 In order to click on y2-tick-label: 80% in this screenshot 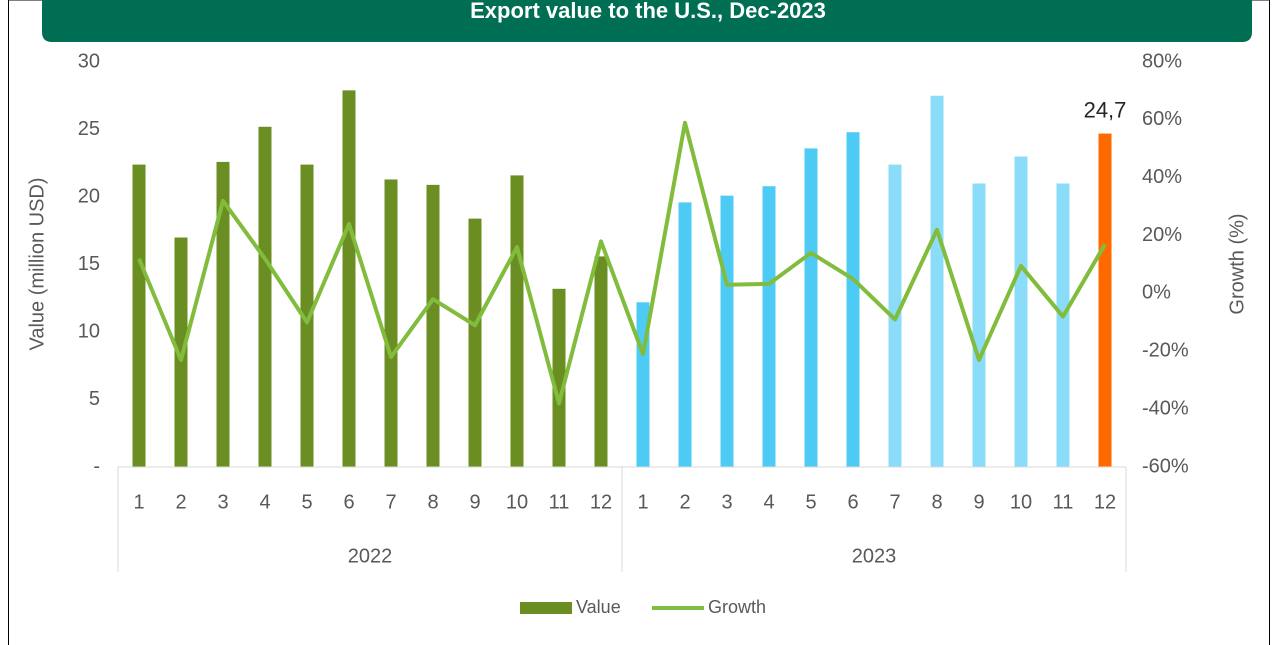, I will do `click(1162, 61)`.